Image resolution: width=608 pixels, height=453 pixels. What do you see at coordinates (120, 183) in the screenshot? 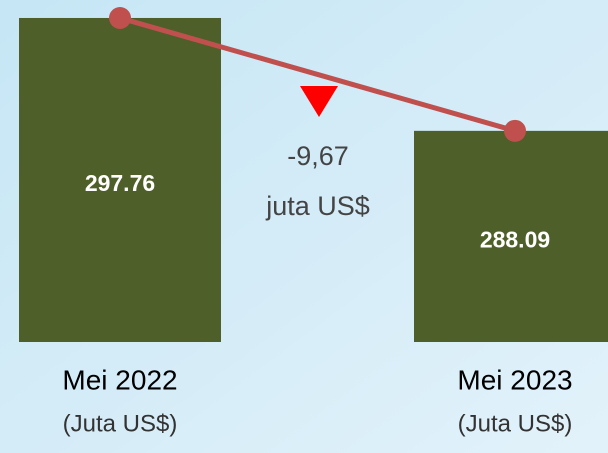
I see `value-label: 297.76` at bounding box center [120, 183].